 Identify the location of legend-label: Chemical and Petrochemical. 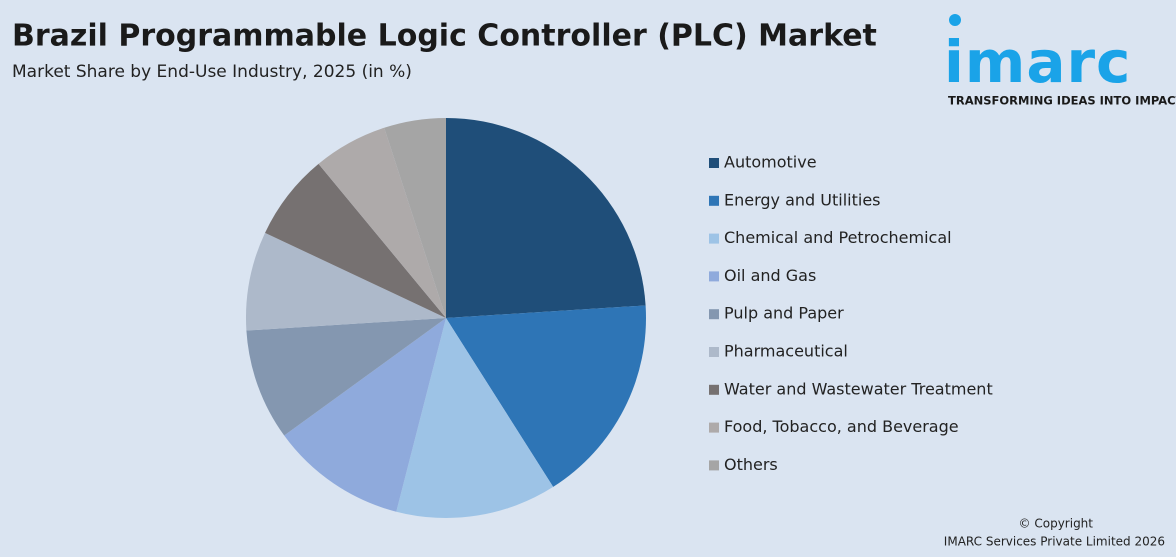
(838, 237).